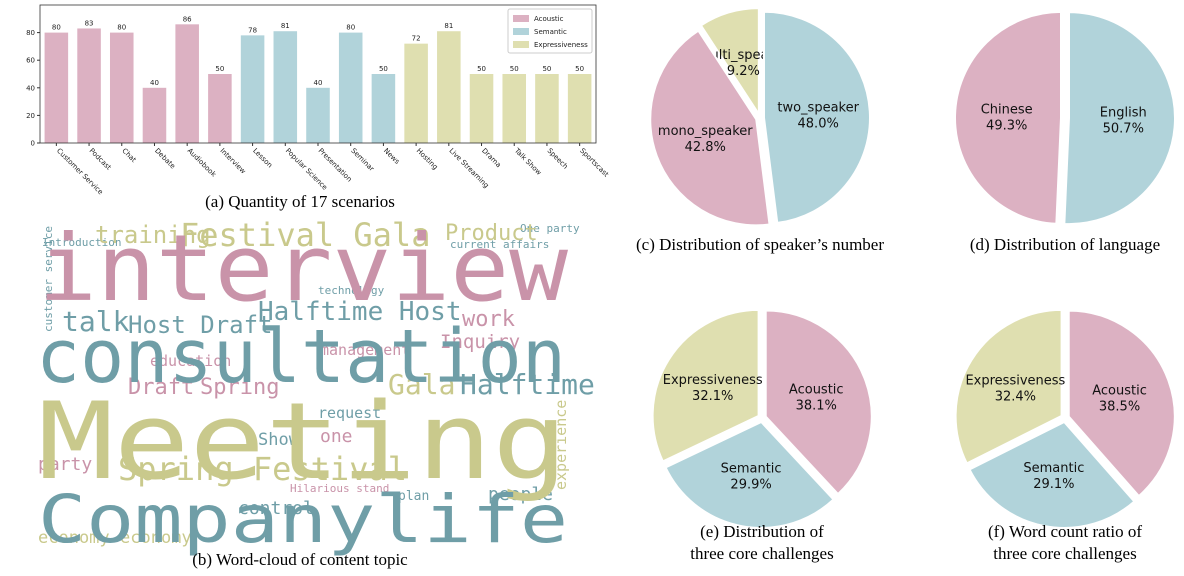 This screenshot has width=1184, height=576. I want to click on slice-value: 32.4%, so click(1015, 396).